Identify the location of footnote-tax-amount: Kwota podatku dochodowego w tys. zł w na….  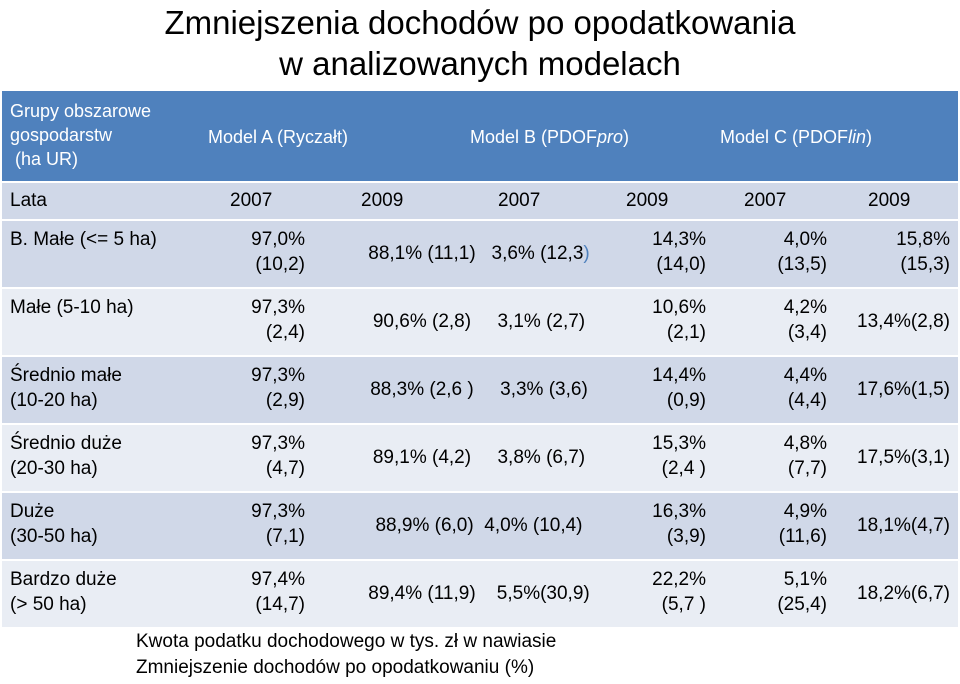
(346, 641).